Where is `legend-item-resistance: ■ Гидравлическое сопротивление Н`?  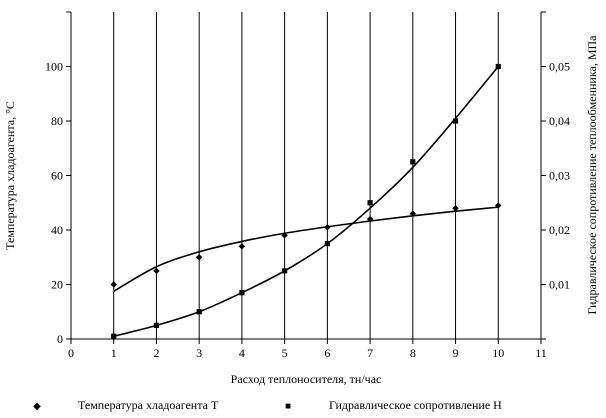 legend-item-resistance: ■ Гидравлическое сопротивление Н is located at coordinates (392, 405).